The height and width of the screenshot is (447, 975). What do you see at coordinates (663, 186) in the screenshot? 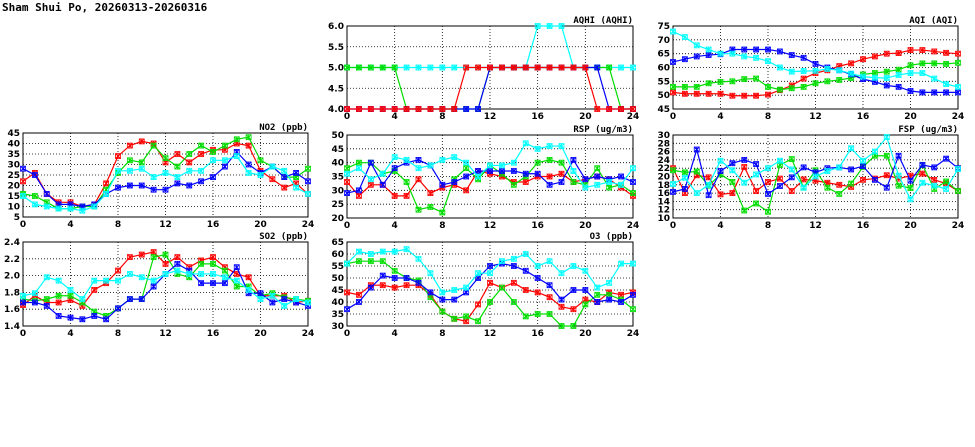
I see `y-tick-label: 18` at bounding box center [663, 186].